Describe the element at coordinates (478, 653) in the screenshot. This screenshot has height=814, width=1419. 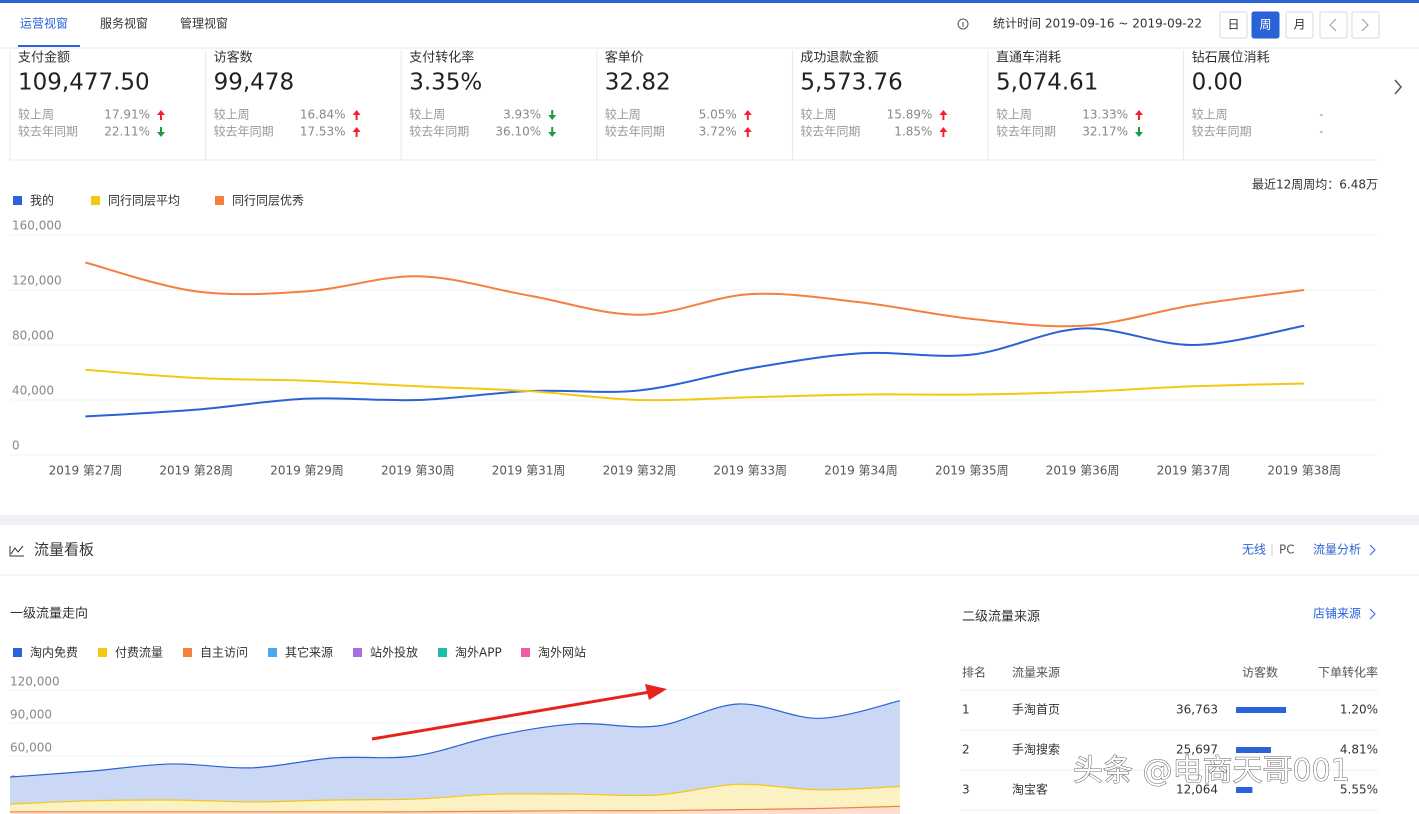
I see `legend-label: 淘外APP` at that location.